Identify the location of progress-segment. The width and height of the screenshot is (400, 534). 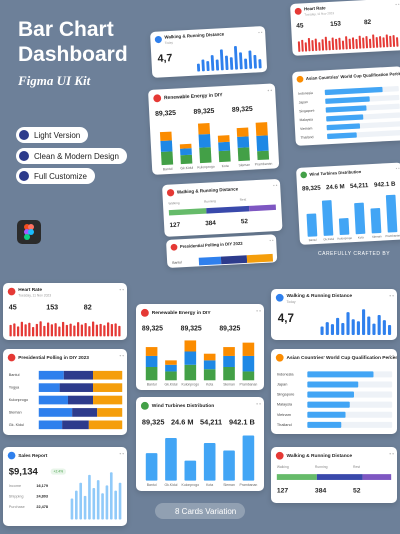
(262, 208).